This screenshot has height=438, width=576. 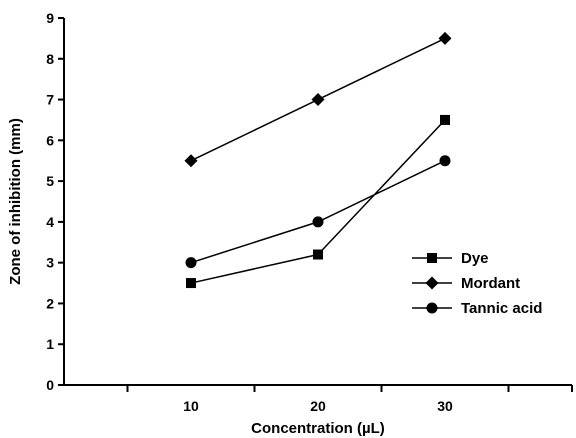 What do you see at coordinates (50, 18) in the screenshot?
I see `y-tick-label: 9` at bounding box center [50, 18].